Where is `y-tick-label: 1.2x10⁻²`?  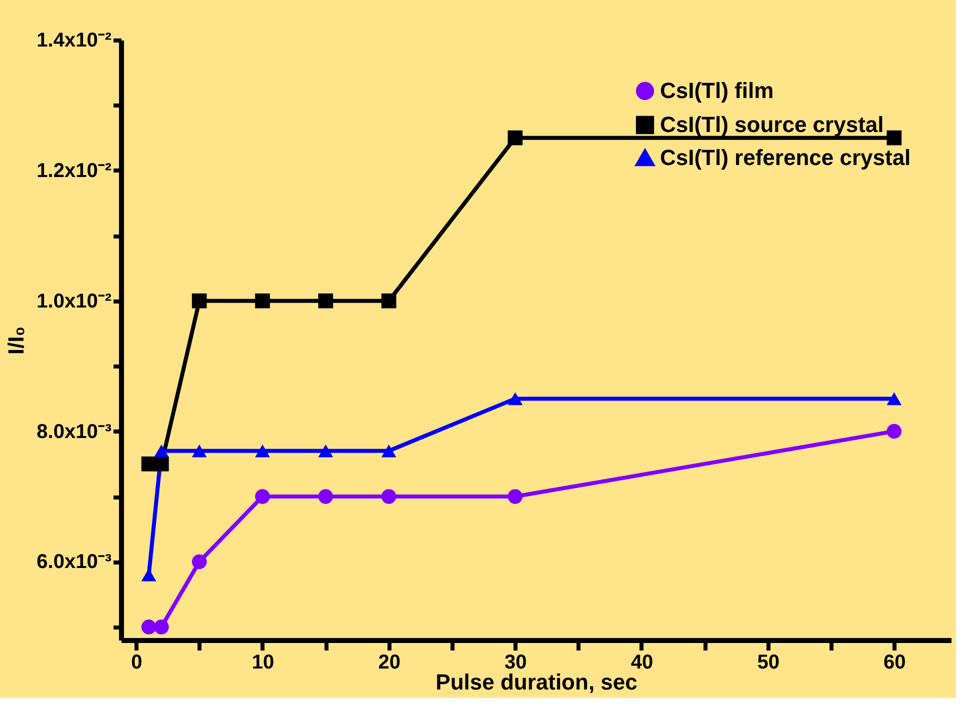 y-tick-label: 1.2x10⁻² is located at coordinates (74, 171).